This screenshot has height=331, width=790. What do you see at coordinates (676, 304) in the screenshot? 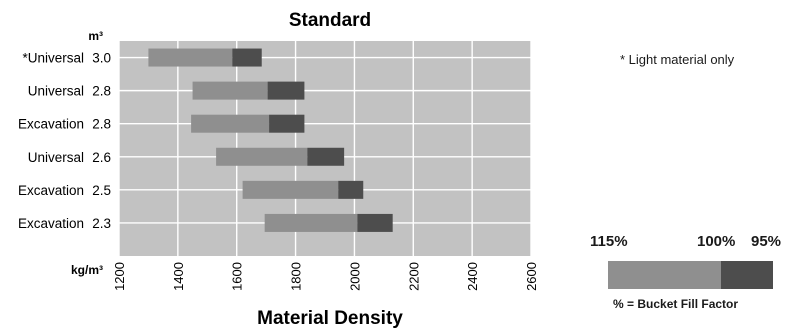
I see `legend-caption: % = Bucket Fill Factor` at bounding box center [676, 304].